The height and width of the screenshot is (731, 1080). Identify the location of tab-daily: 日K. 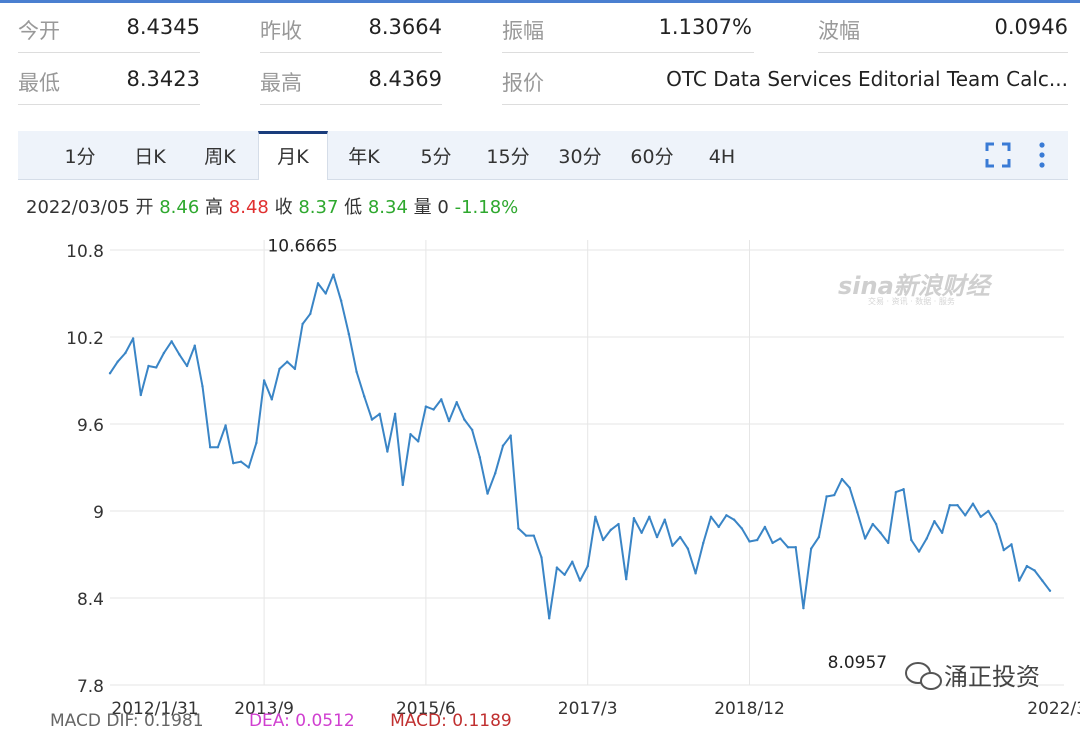
(150, 157).